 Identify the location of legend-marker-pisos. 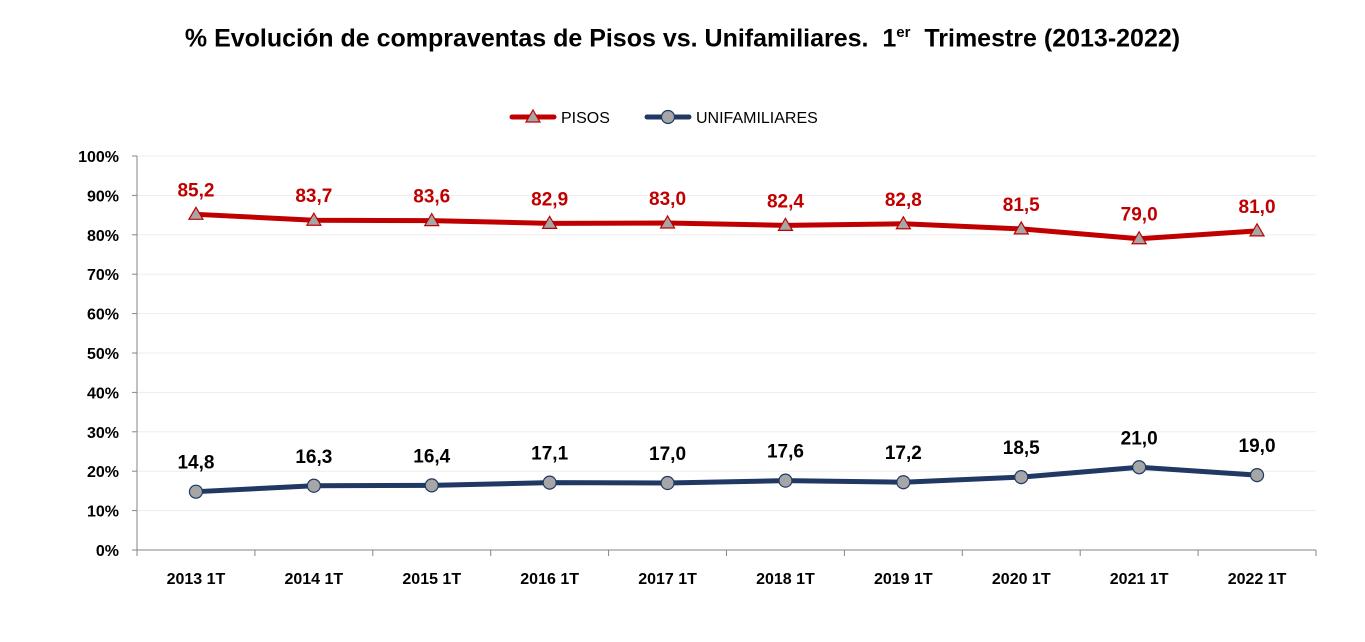
(533, 115).